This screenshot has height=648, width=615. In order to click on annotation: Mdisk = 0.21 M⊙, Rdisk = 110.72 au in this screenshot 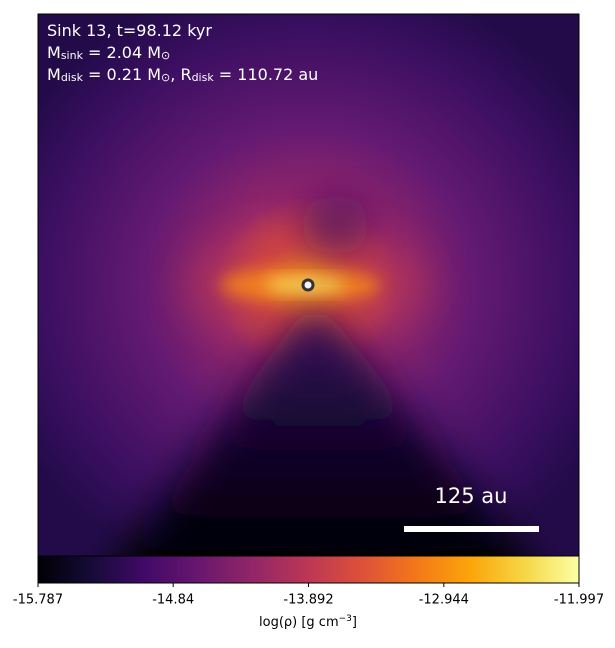, I will do `click(182, 74)`.